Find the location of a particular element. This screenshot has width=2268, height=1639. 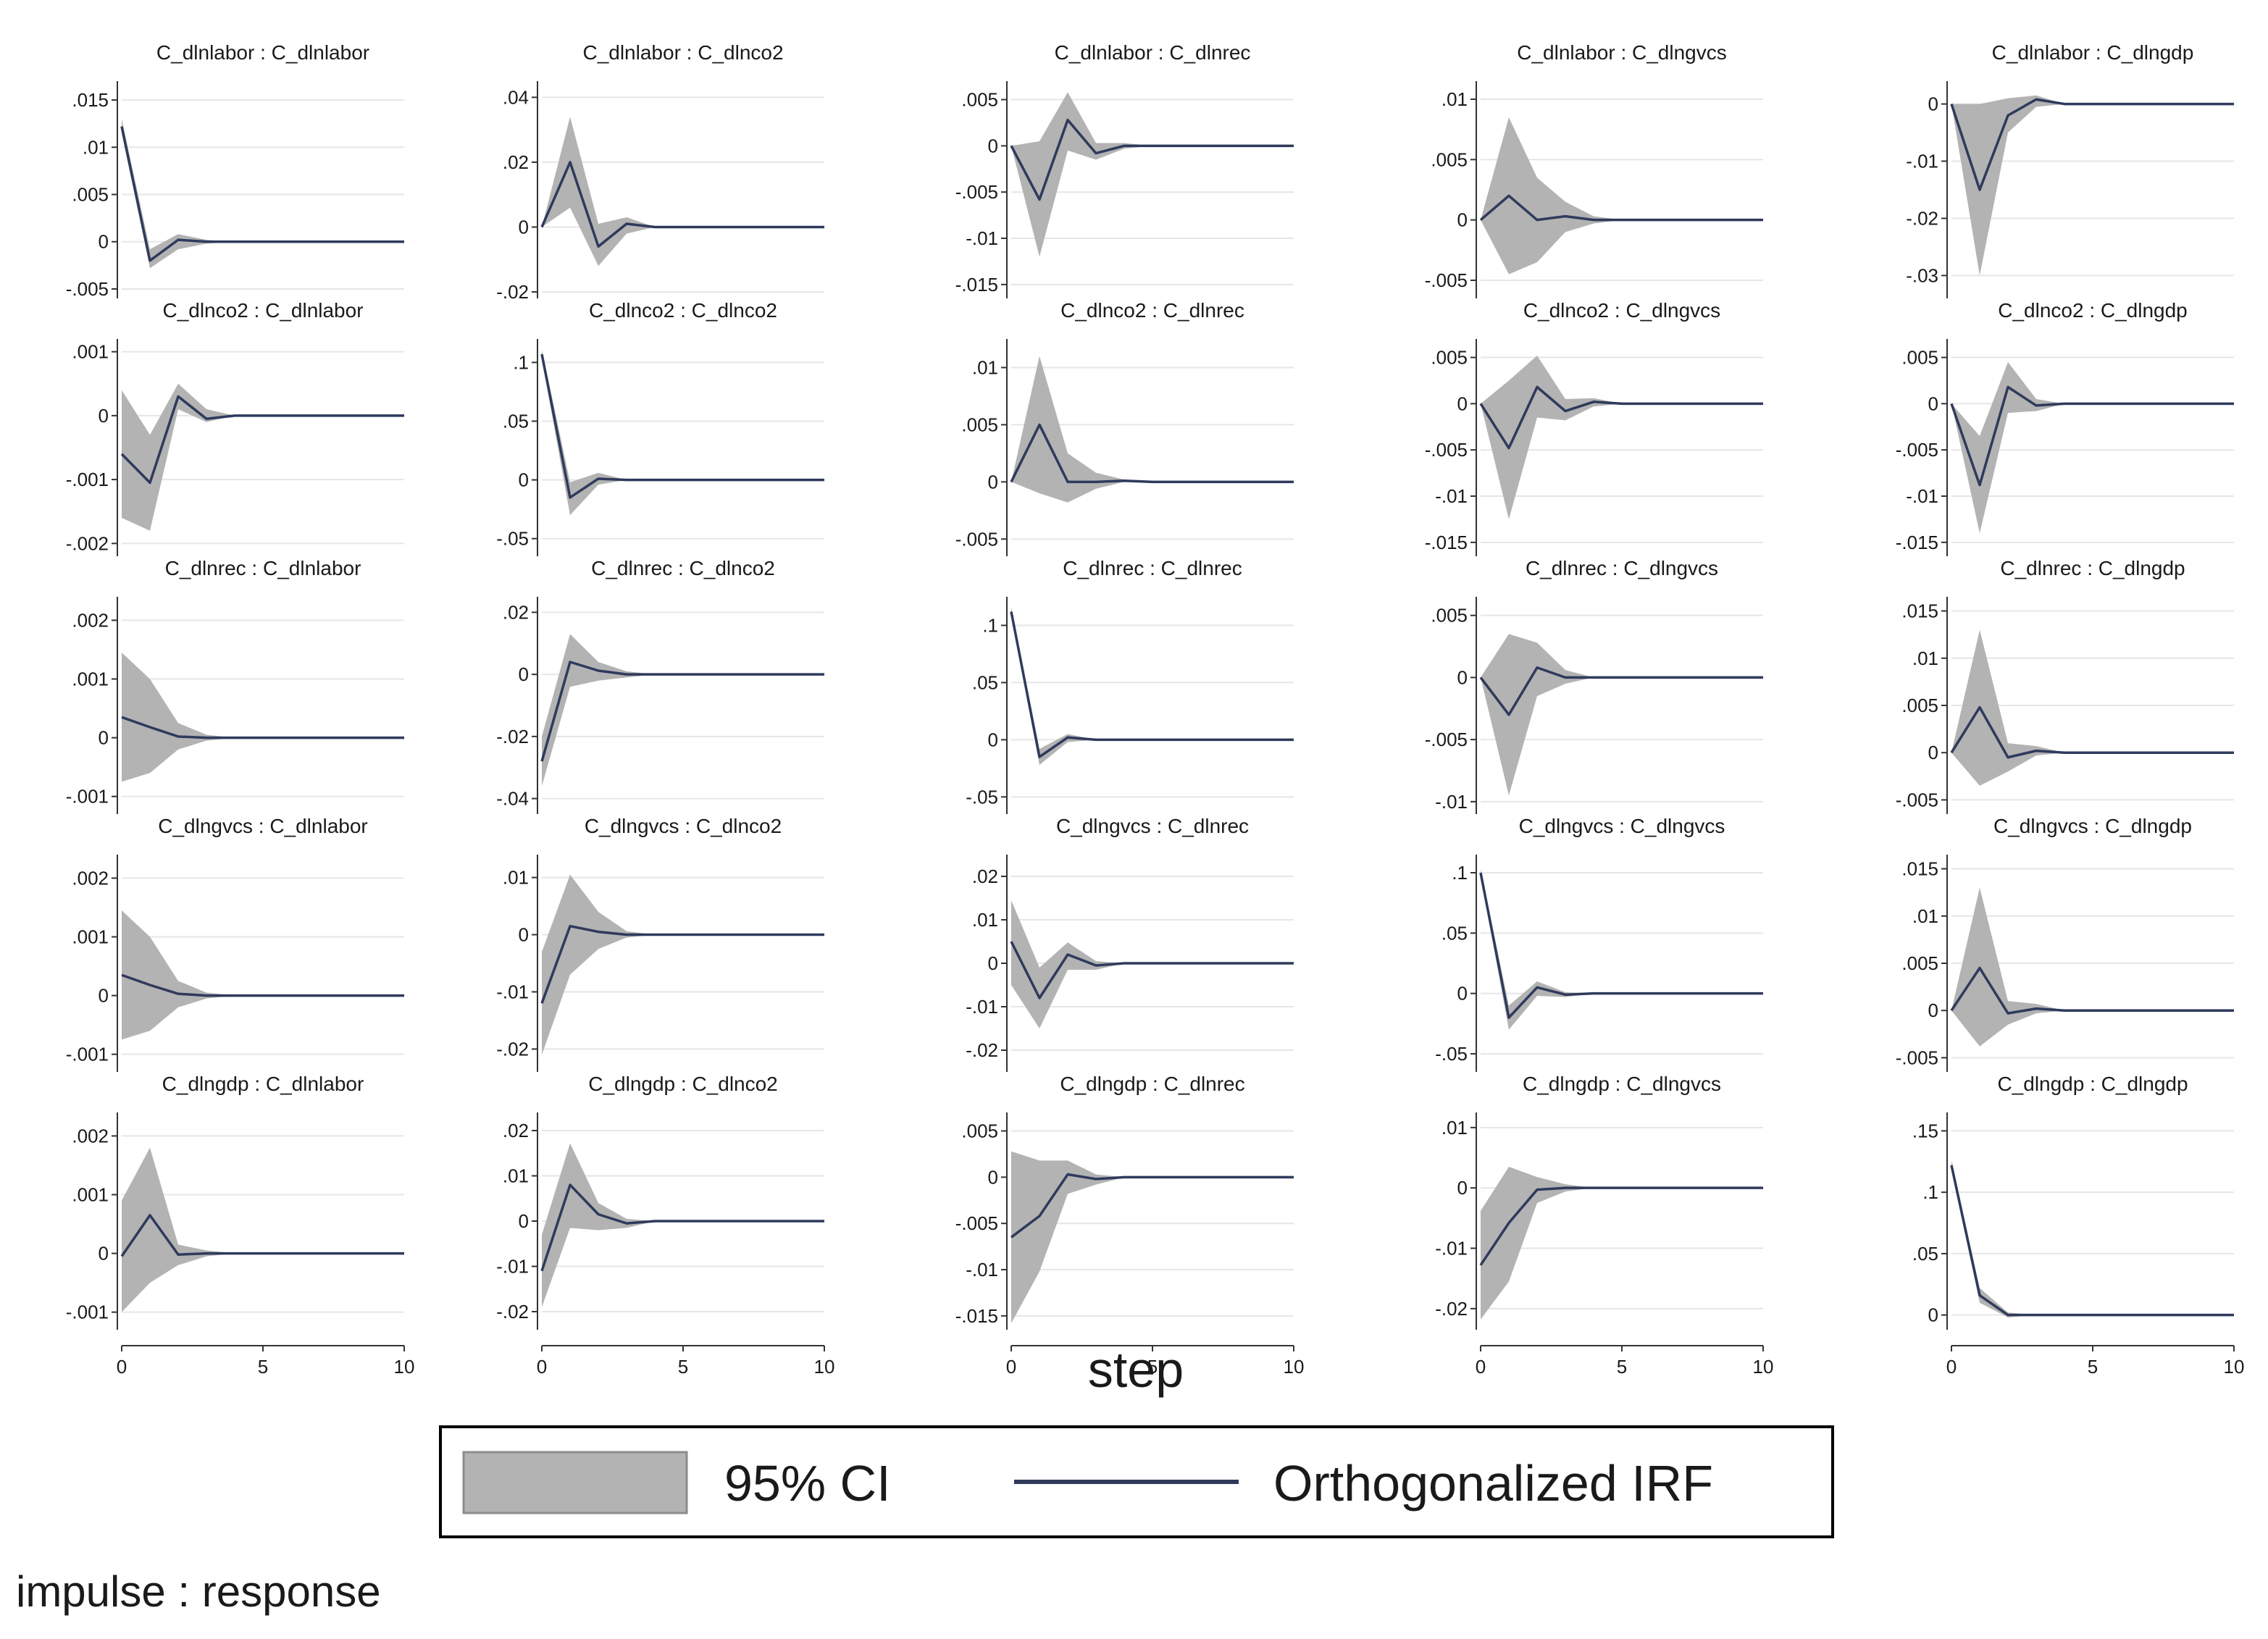

panel-title: C_dlnlabor : C_dlngvcs is located at coordinates (1622, 52).